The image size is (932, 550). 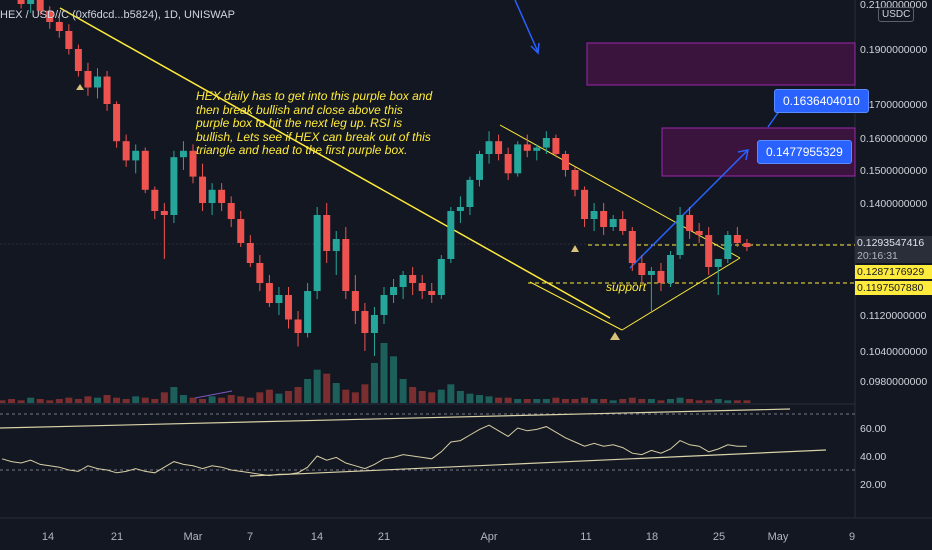 I want to click on price-axis-label: 0.1700000000, so click(x=893, y=105).